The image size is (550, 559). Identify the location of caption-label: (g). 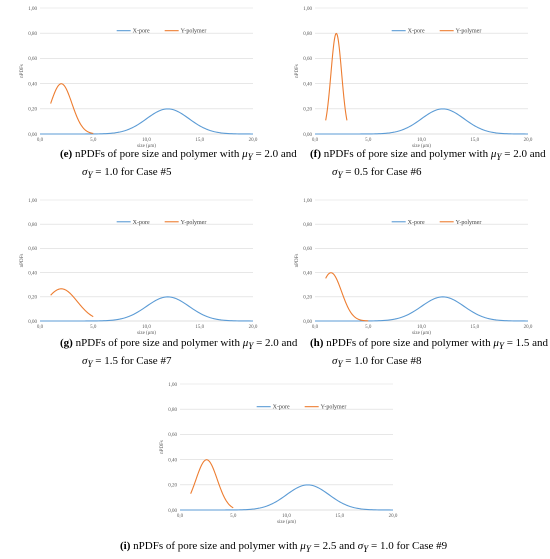
(66, 343).